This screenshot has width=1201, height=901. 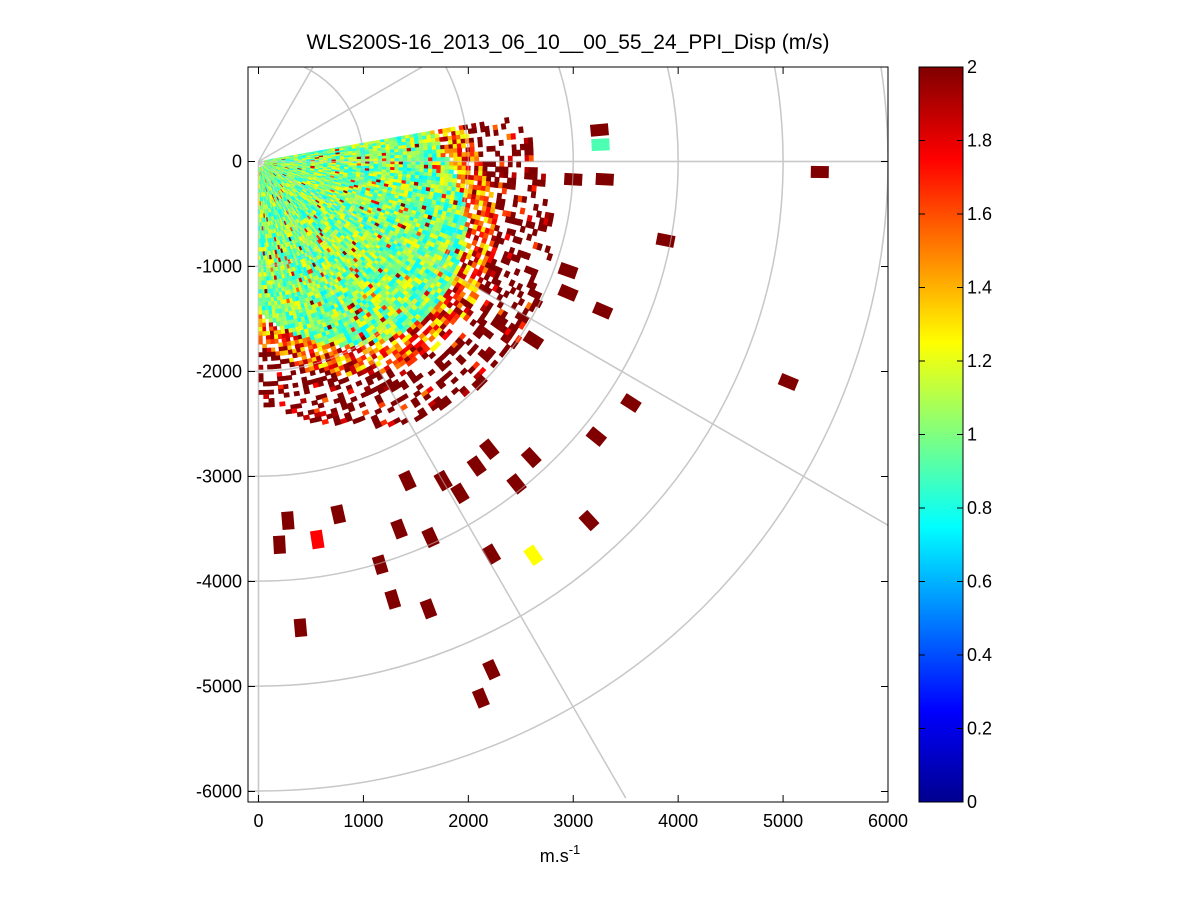 What do you see at coordinates (979, 508) in the screenshot?
I see `colorbar-tick-label: 0.8` at bounding box center [979, 508].